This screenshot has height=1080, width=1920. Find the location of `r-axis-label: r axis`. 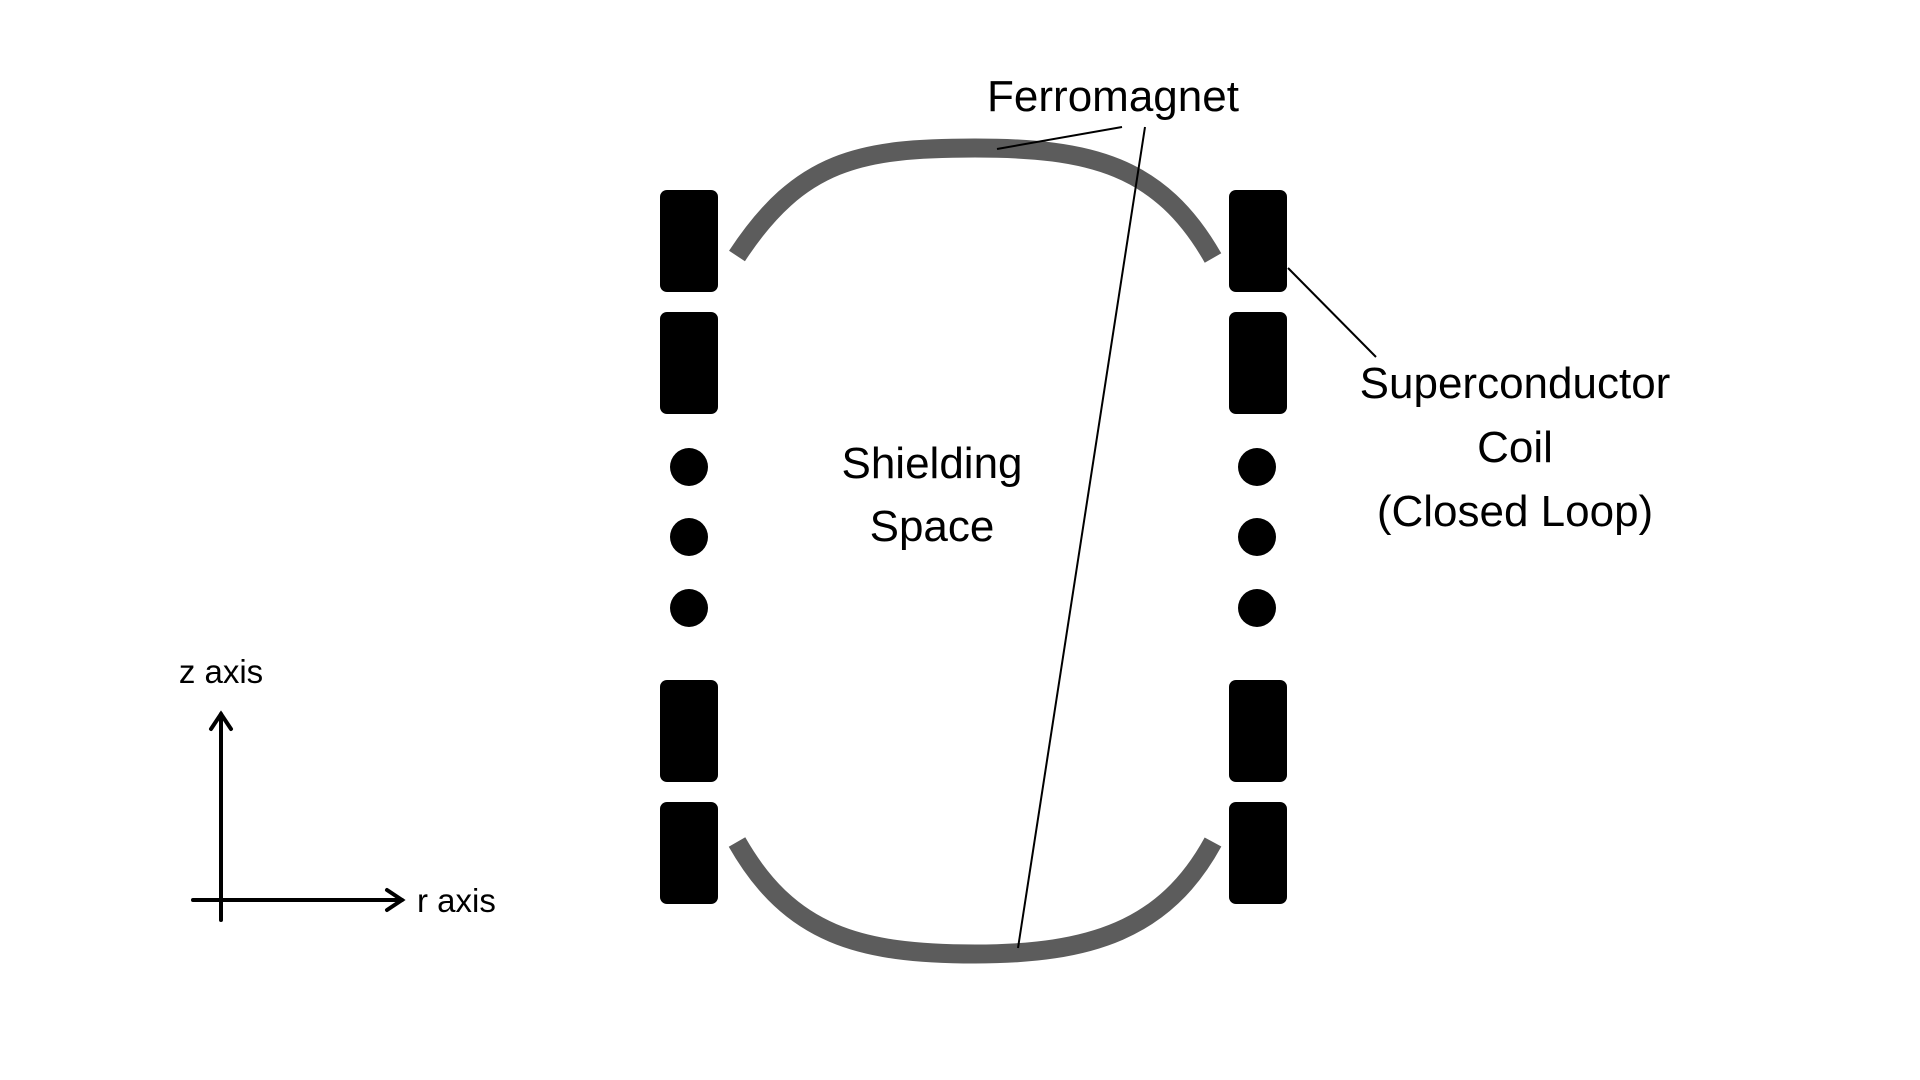

r-axis-label: r axis is located at coordinates (456, 900).